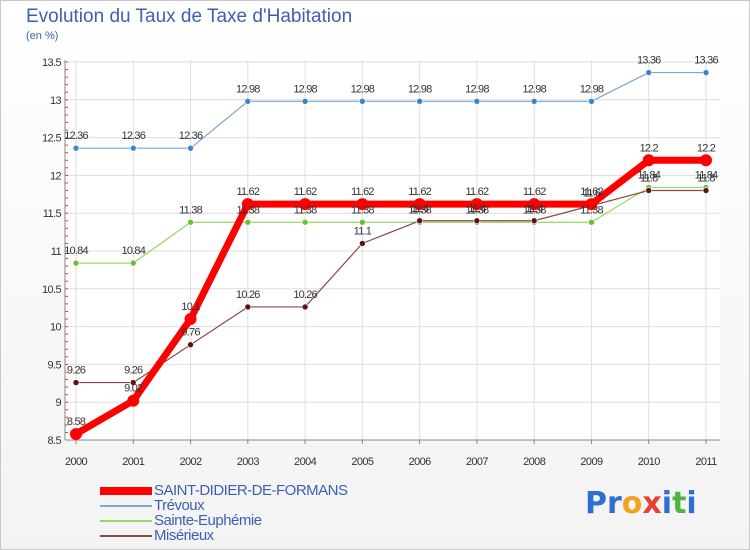  Describe the element at coordinates (420, 462) in the screenshot. I see `x-tick-label: 2006` at that location.